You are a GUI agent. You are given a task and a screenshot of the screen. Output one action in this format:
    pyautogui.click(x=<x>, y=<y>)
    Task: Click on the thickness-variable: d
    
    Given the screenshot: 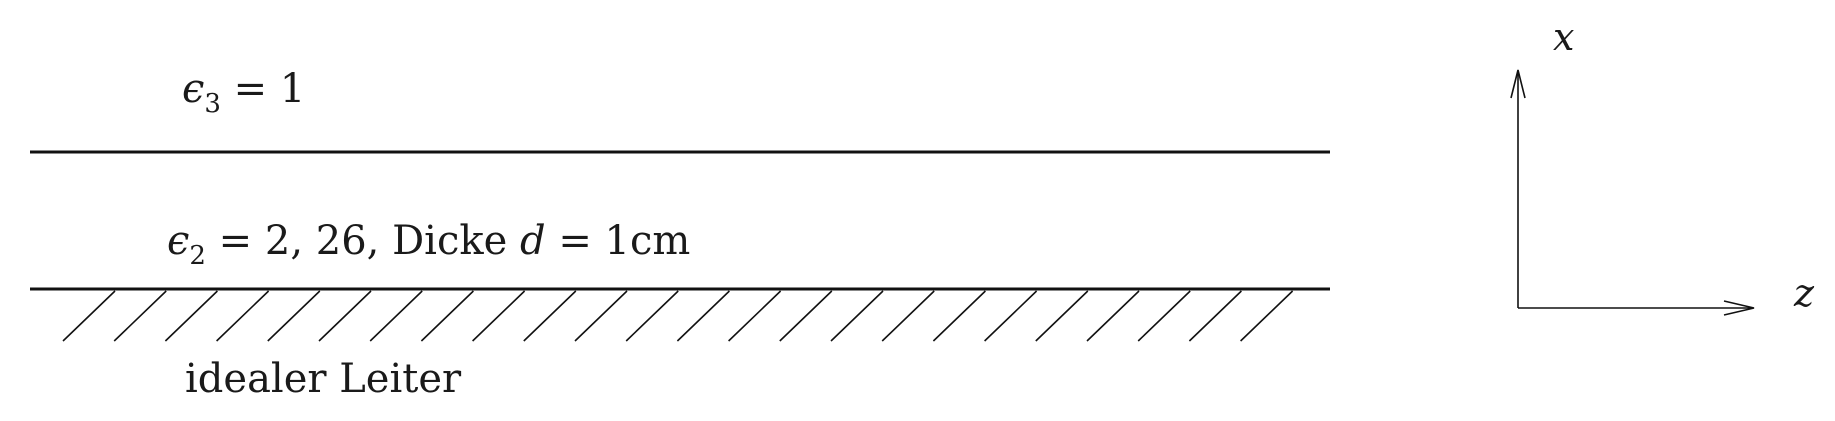 What is the action you would take?
    pyautogui.click(x=533, y=241)
    